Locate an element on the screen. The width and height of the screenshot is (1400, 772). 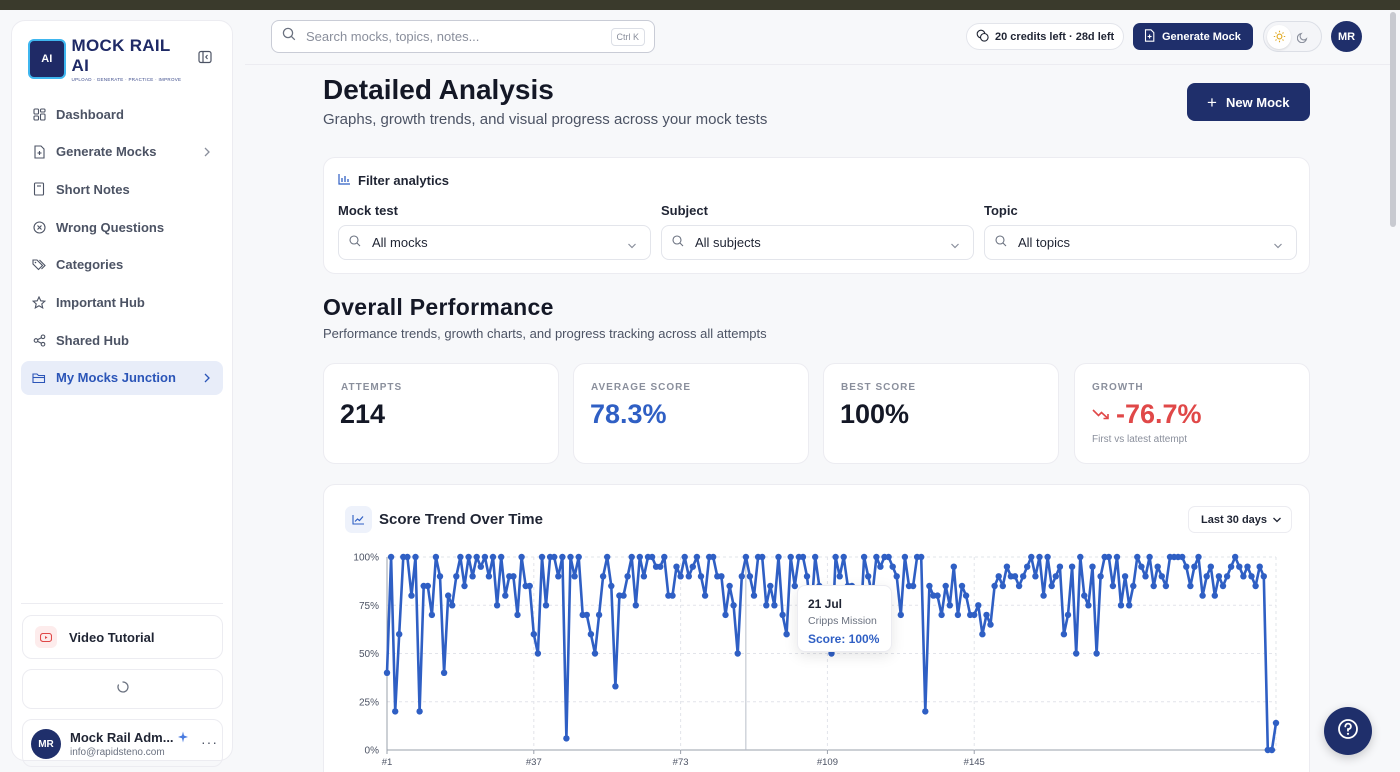
date-range-select: Last 30 days is located at coordinates (1240, 519).